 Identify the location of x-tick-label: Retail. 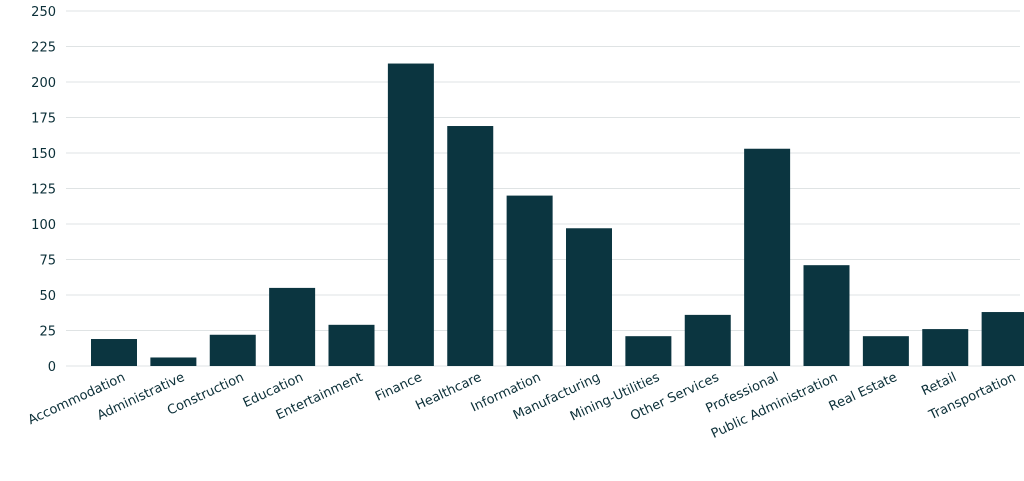
(939, 384).